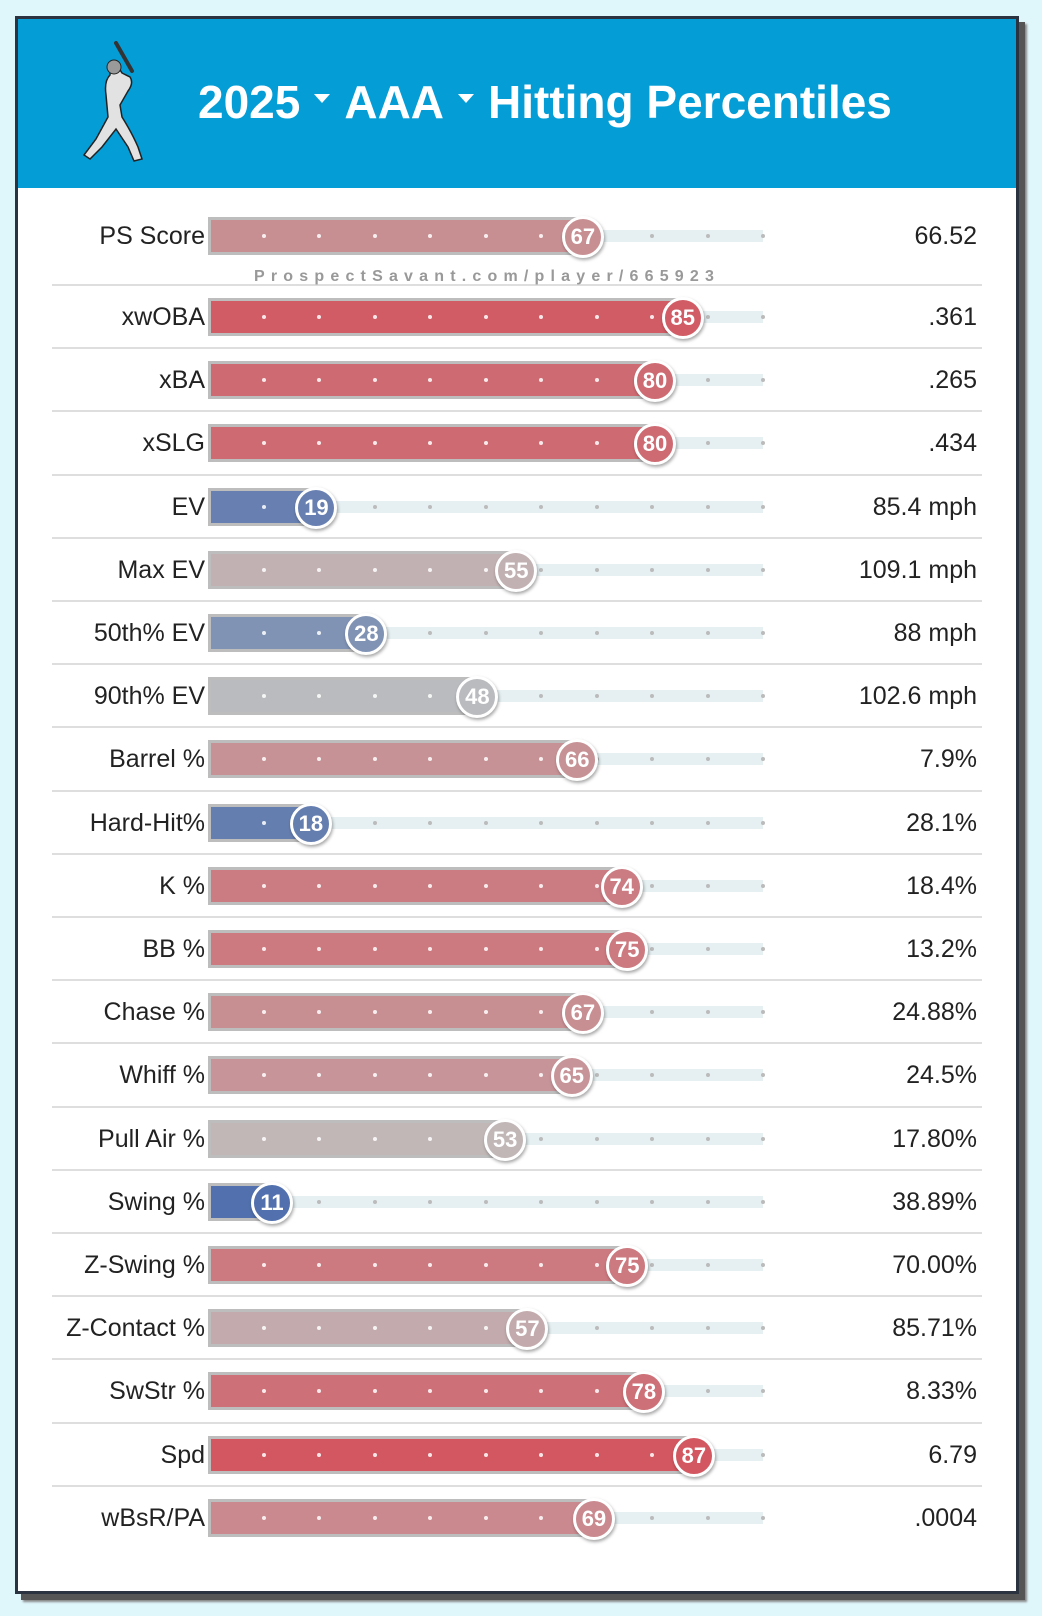  What do you see at coordinates (527, 1329) in the screenshot?
I see `percentile-bubble: 57` at bounding box center [527, 1329].